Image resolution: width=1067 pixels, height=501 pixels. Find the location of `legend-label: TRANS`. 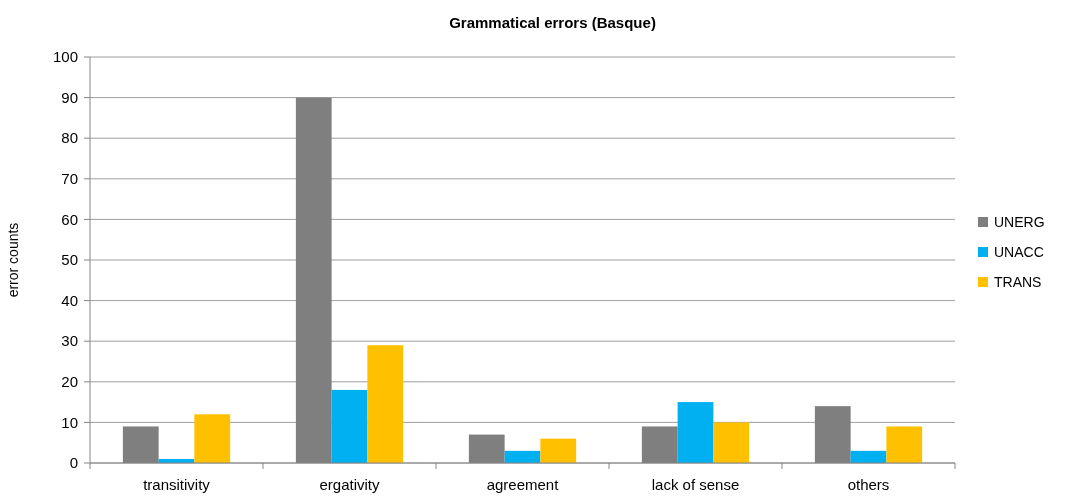

legend-label: TRANS is located at coordinates (1018, 281).